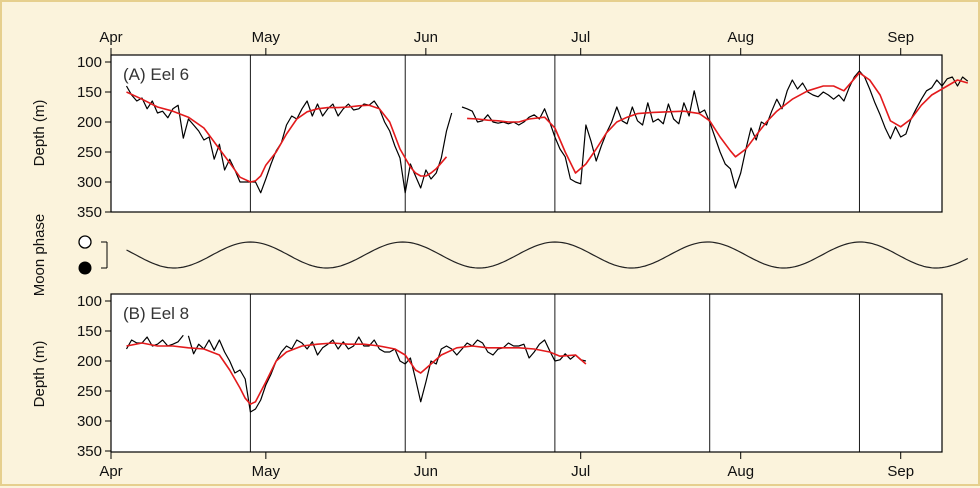 Image resolution: width=980 pixels, height=488 pixels. I want to click on panel-a-y-tick-label: 300, so click(89, 182).